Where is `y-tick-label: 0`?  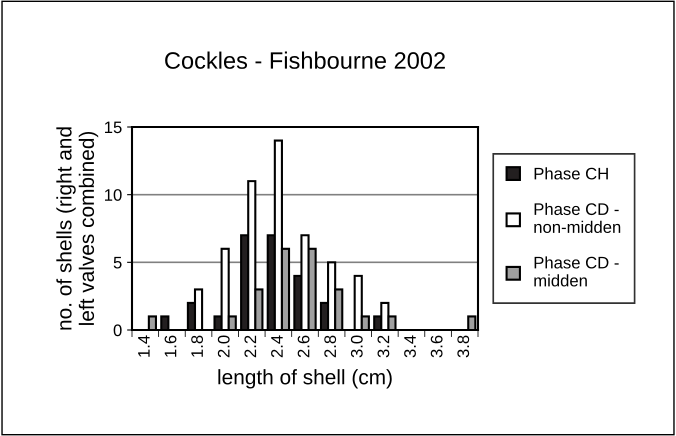 y-tick-label: 0 is located at coordinates (118, 330).